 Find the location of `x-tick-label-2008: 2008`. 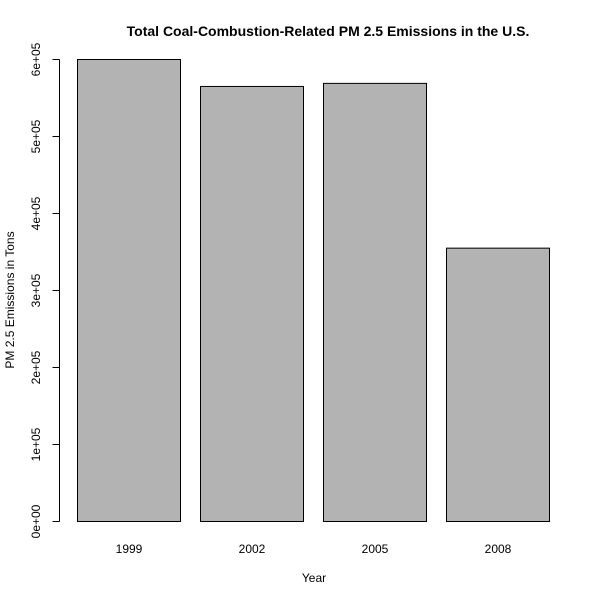

x-tick-label-2008: 2008 is located at coordinates (498, 549).